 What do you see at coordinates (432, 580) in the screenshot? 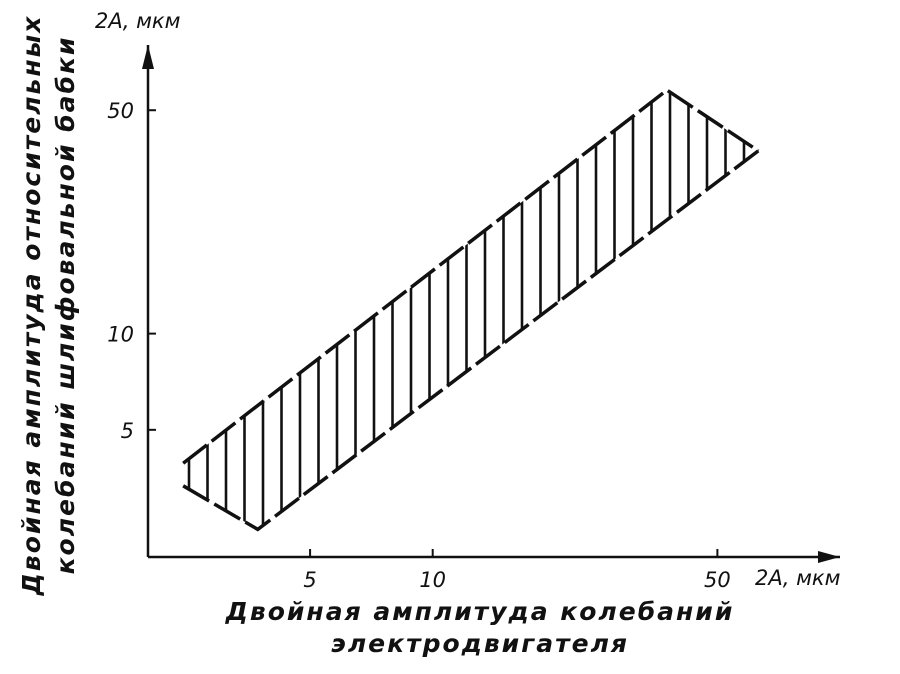
I see `x-tick-label: 10` at bounding box center [432, 580].